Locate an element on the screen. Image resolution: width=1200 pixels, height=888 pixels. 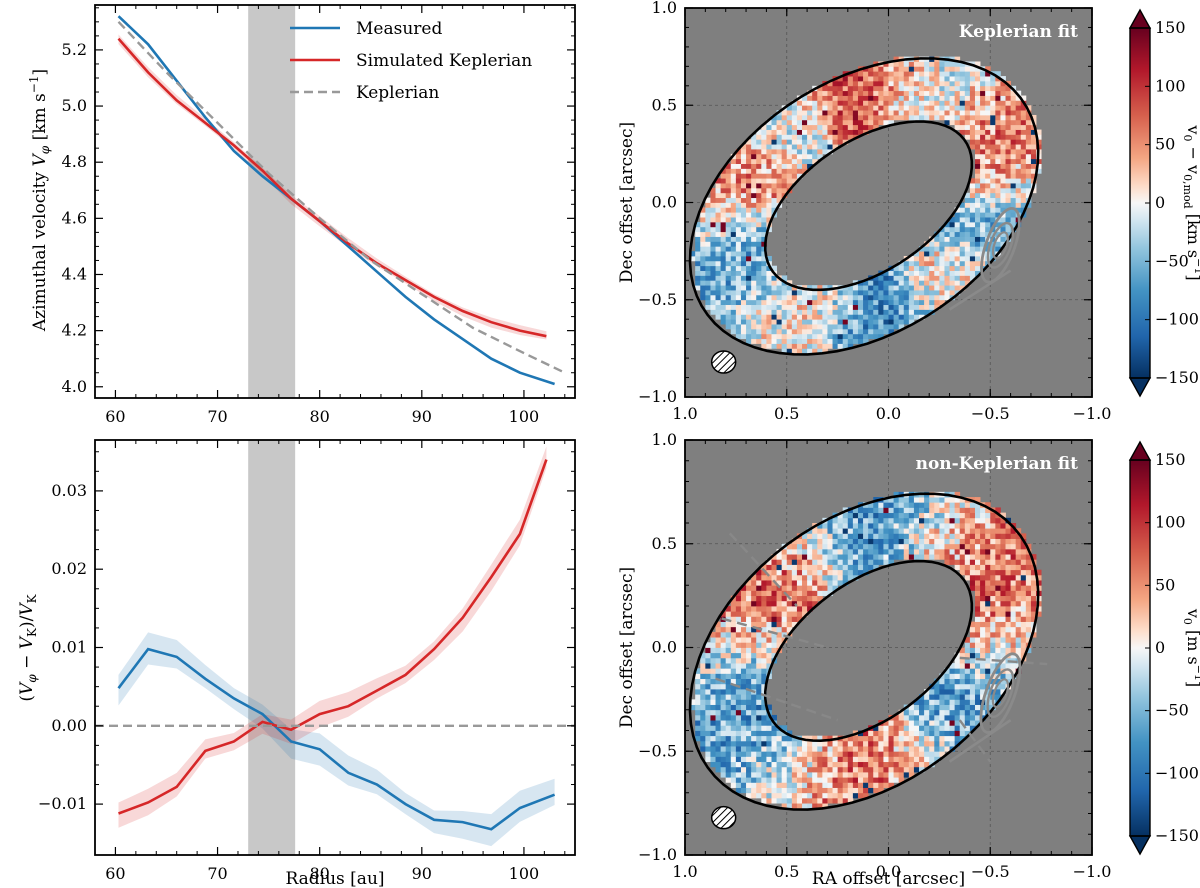
legend-entry: Keplerian is located at coordinates (397, 93).